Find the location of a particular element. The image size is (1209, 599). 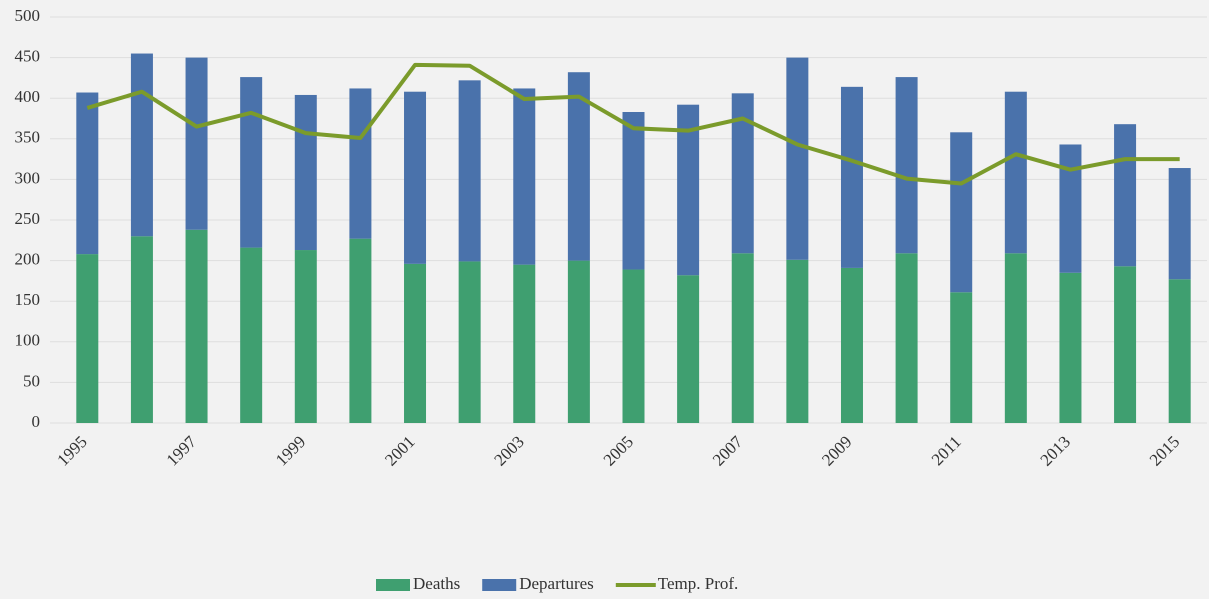

legend-label: Deaths is located at coordinates (436, 583).